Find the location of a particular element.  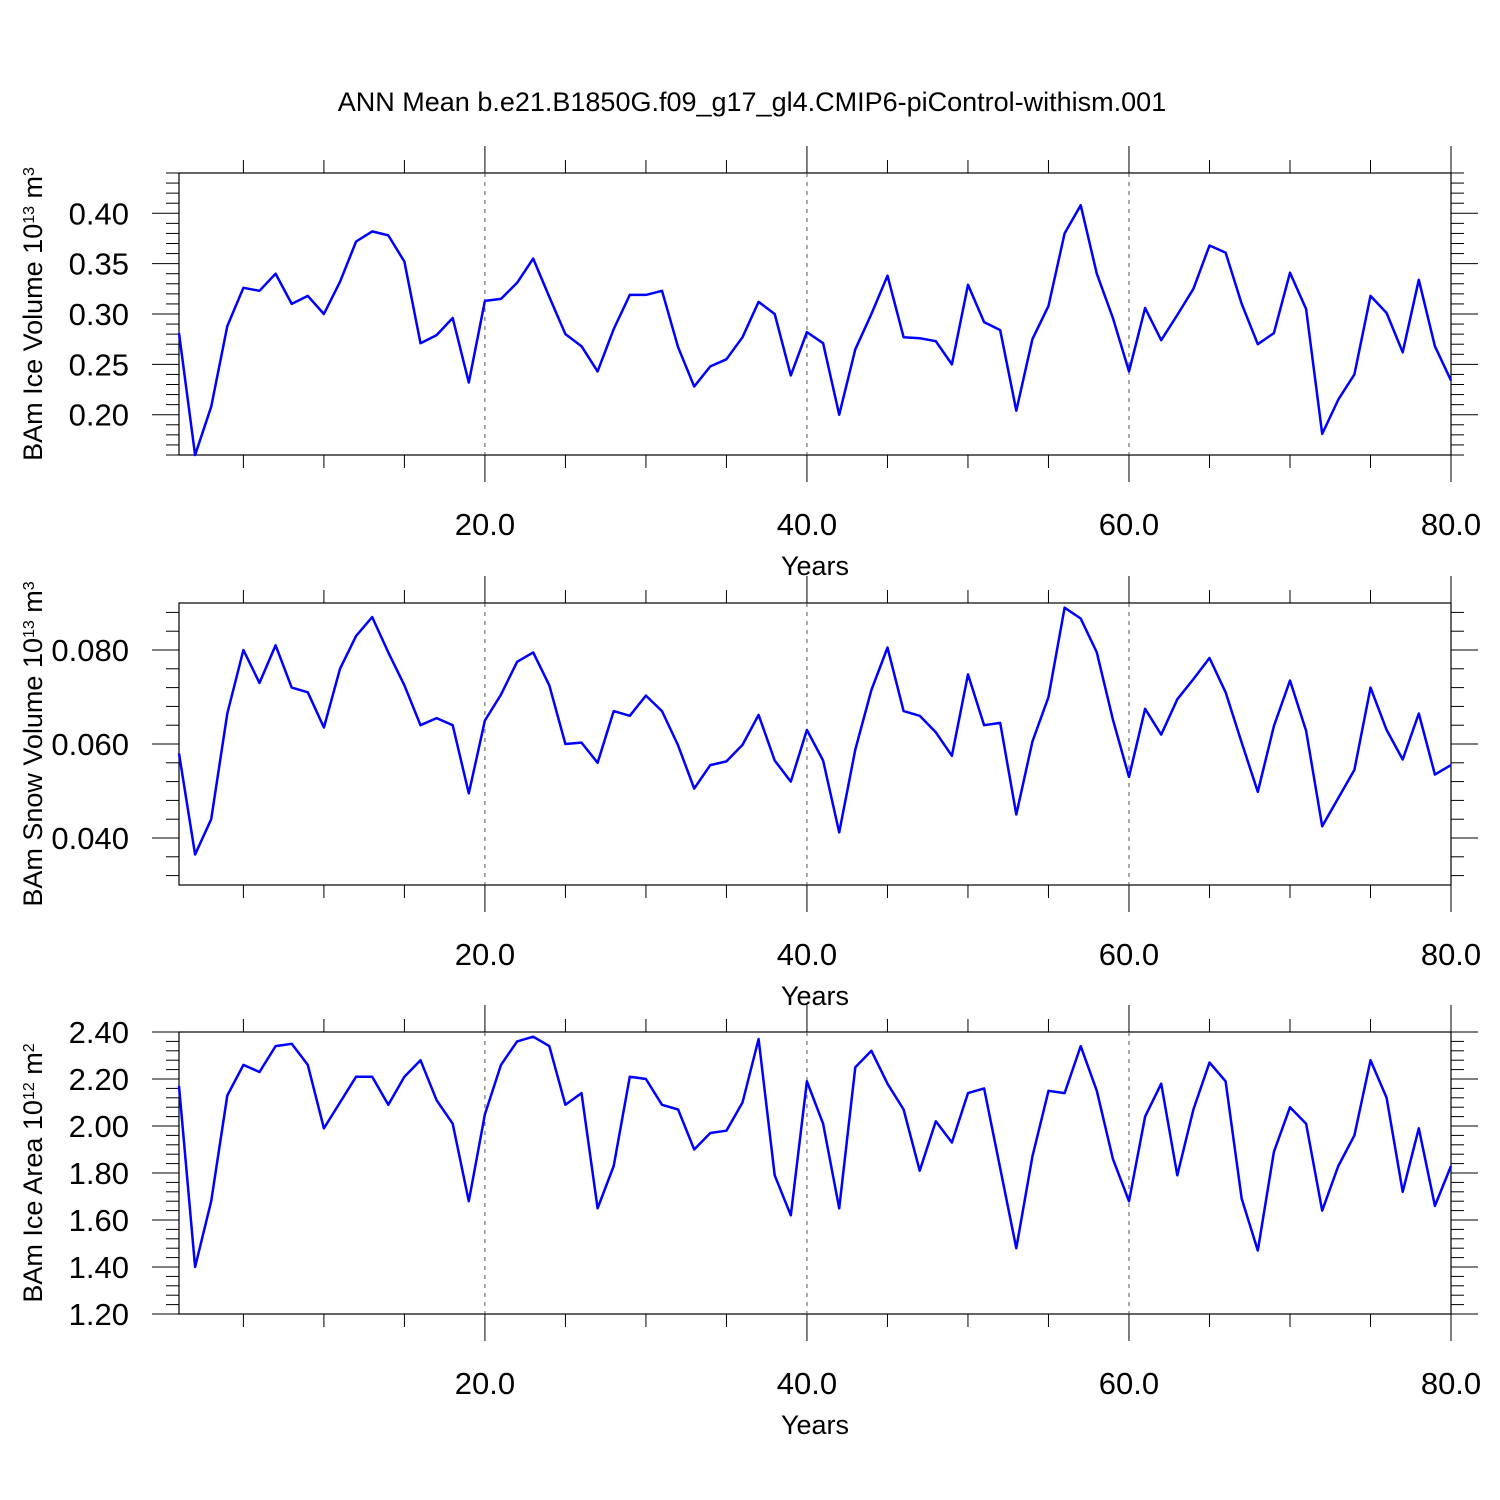

y-tick-label: 0.35 is located at coordinates (99, 264).